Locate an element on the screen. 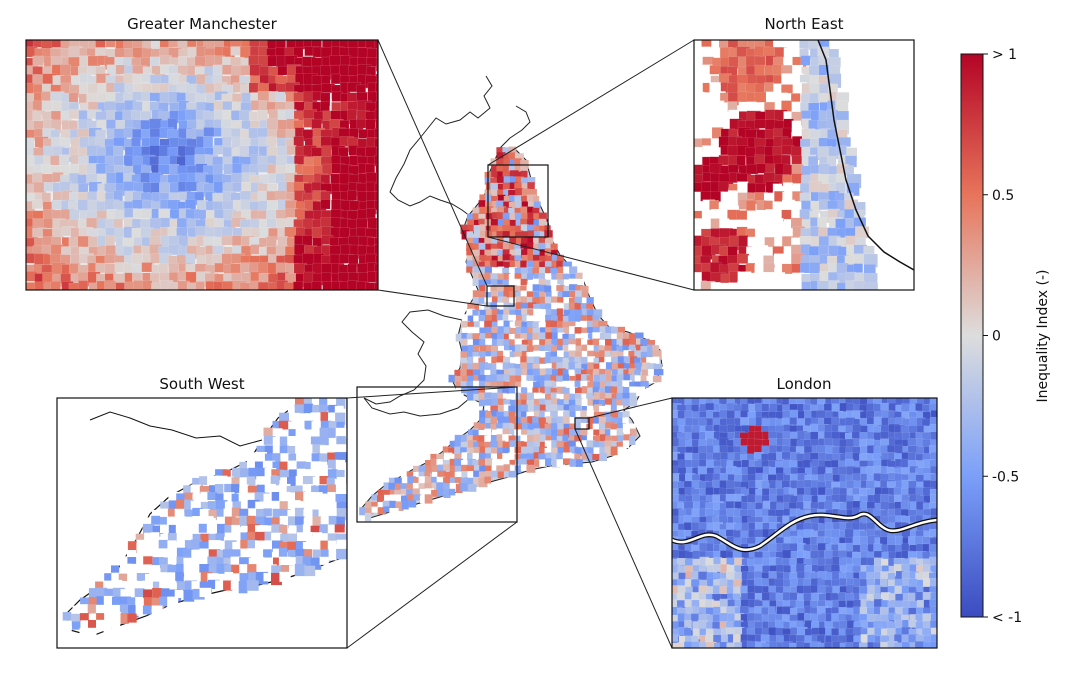 The image size is (1080, 679). manchester-frame is located at coordinates (202, 165).